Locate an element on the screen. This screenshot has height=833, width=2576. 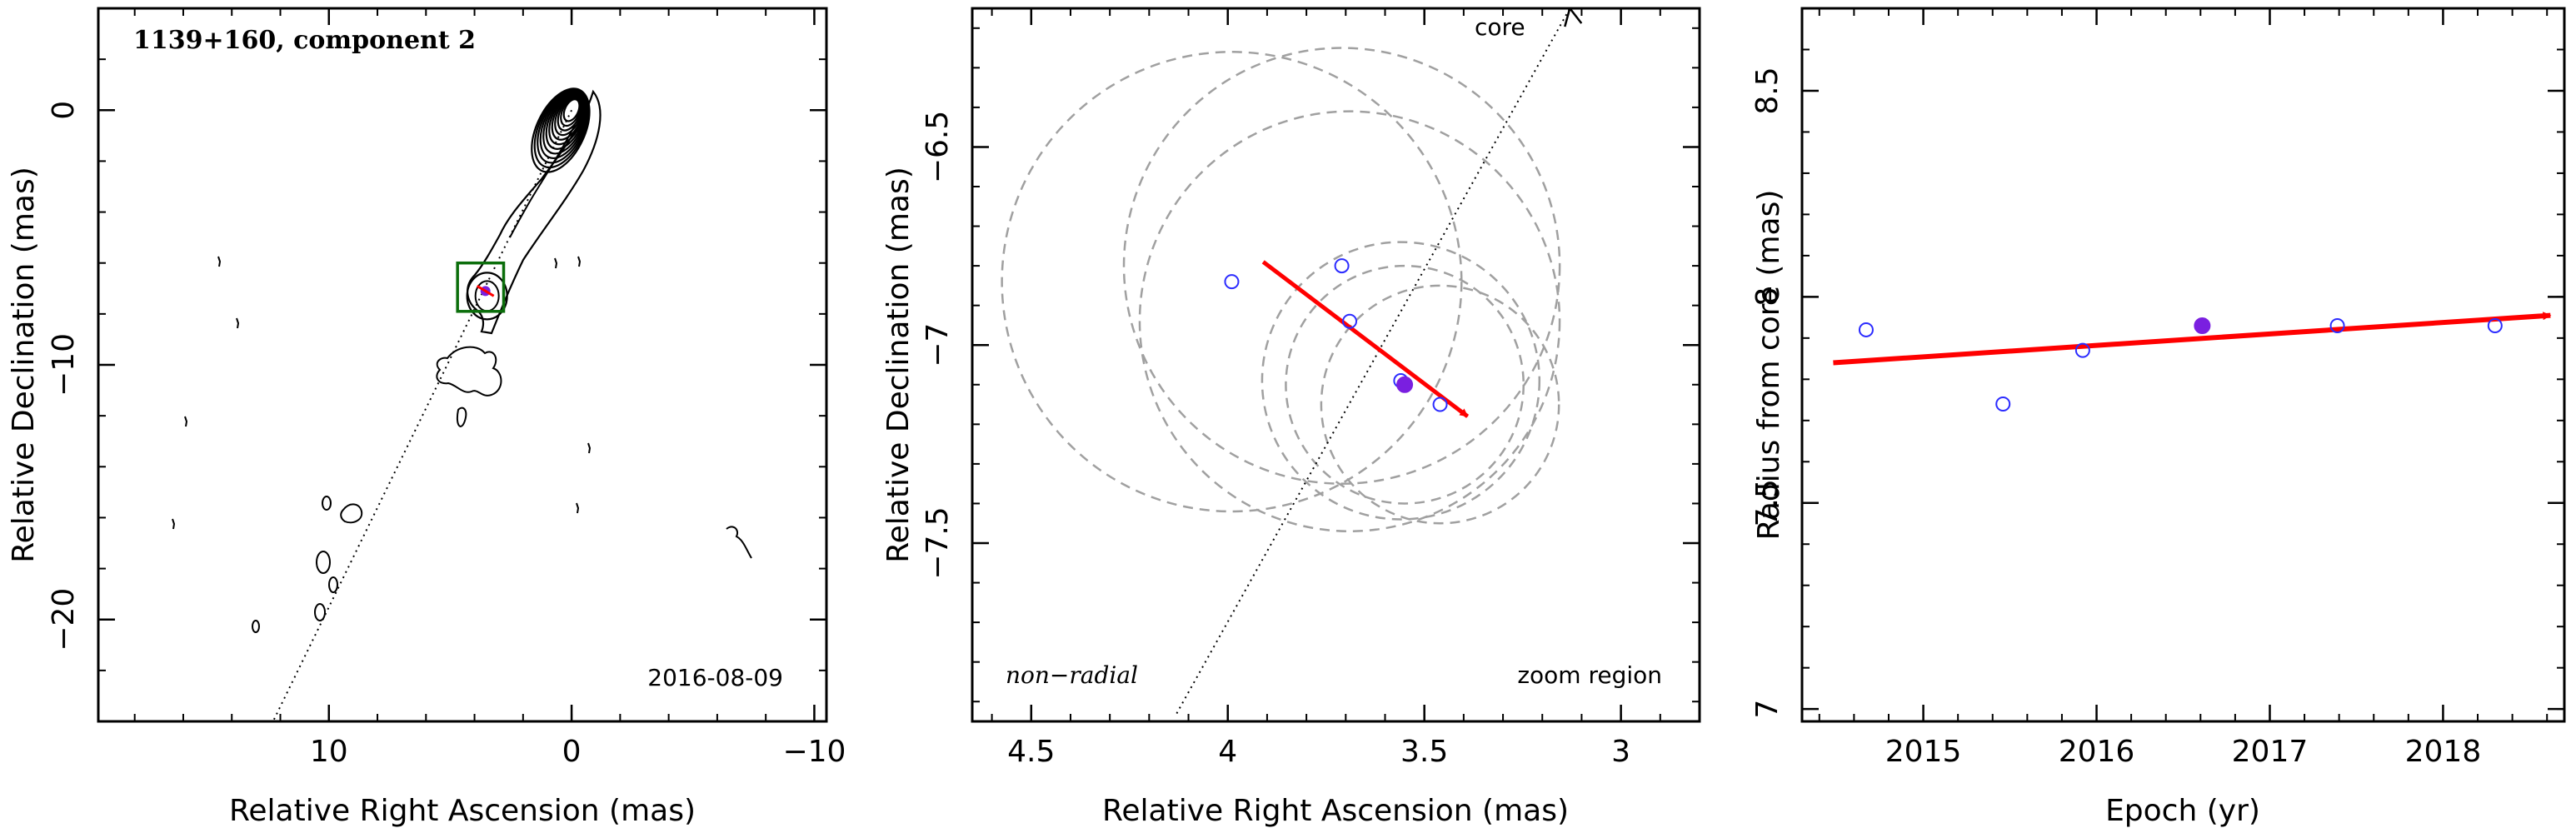
x-tick-label: 2015 is located at coordinates (1923, 752).